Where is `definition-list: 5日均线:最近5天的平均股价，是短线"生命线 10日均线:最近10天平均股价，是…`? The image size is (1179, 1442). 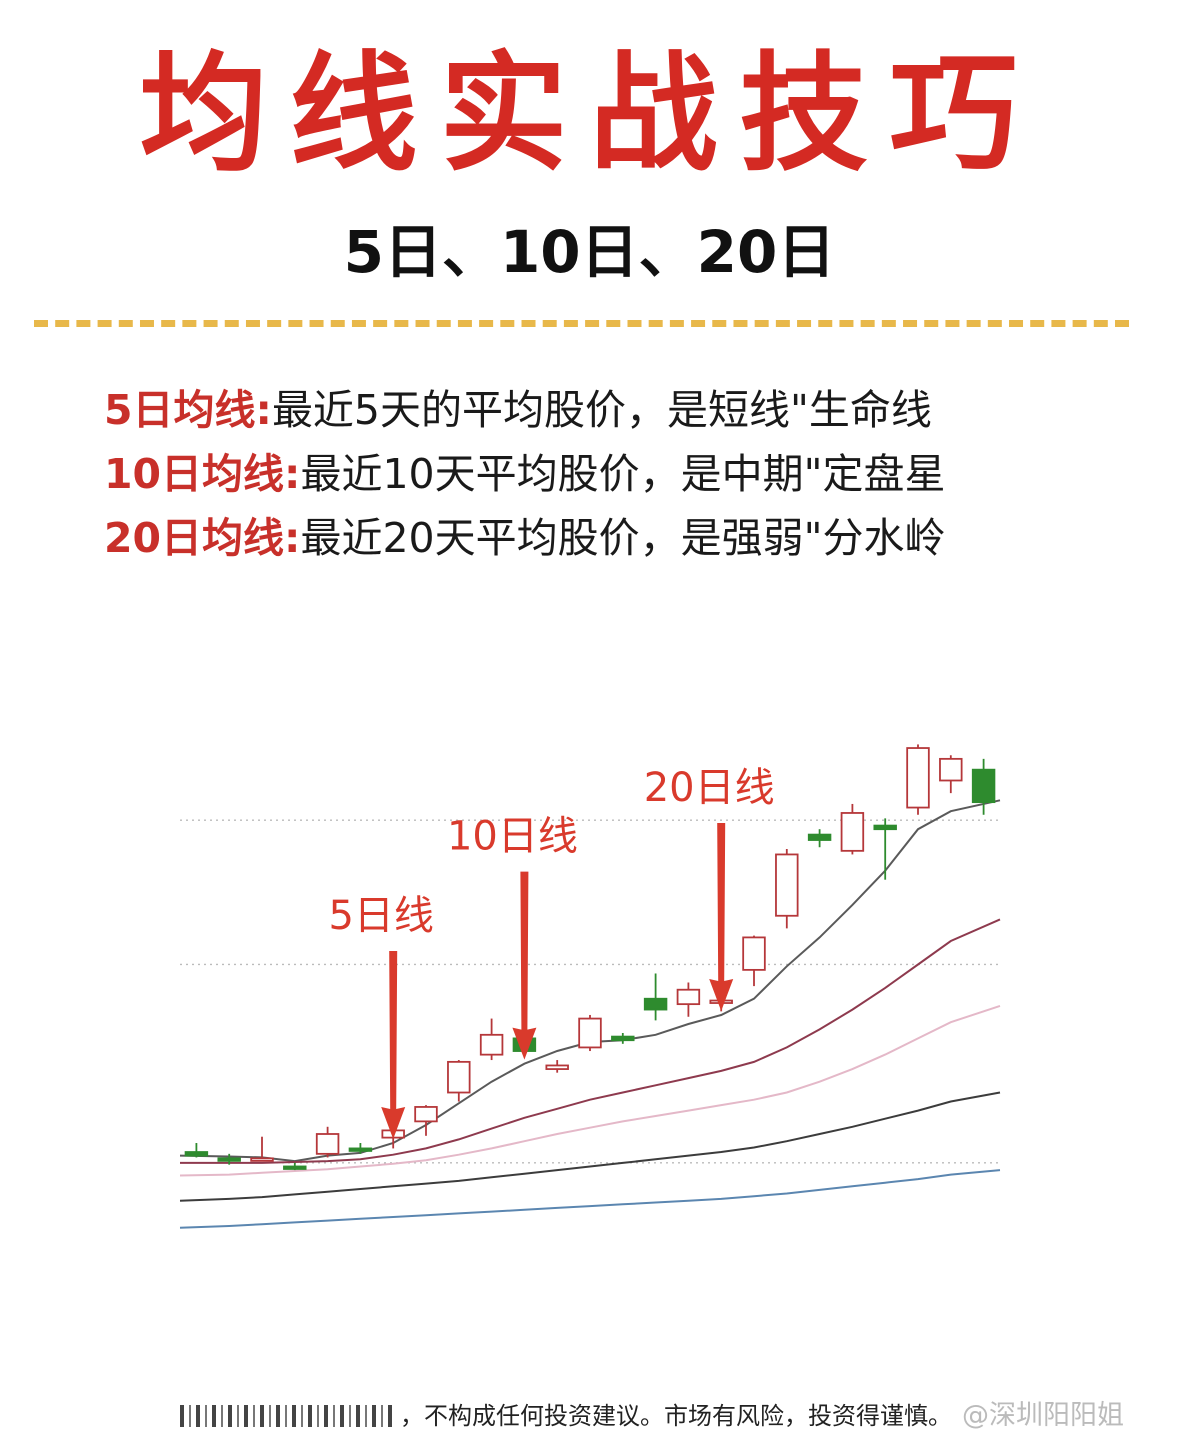
definition-list: 5日均线:最近5天的平均股价，是短线"生命线 10日均线:最近10天平均股价，是… is located at coordinates (624, 474).